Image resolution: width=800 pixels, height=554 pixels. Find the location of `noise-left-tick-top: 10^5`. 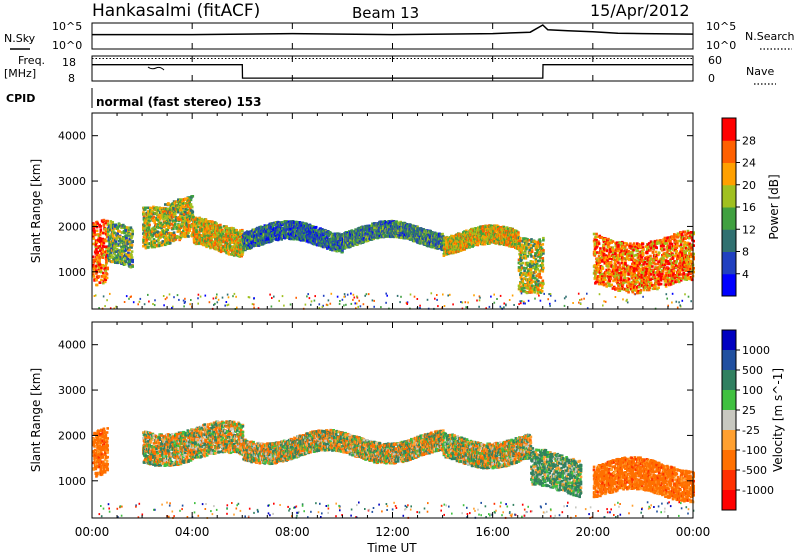

noise-left-tick-top: 10^5 is located at coordinates (67, 26).